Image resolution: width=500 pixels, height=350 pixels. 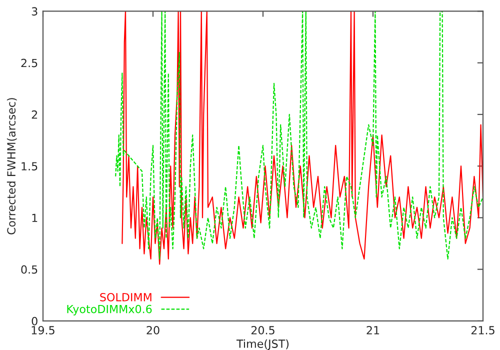 What do you see at coordinates (30, 166) in the screenshot?
I see `y-tick-label: 1.5` at bounding box center [30, 166].